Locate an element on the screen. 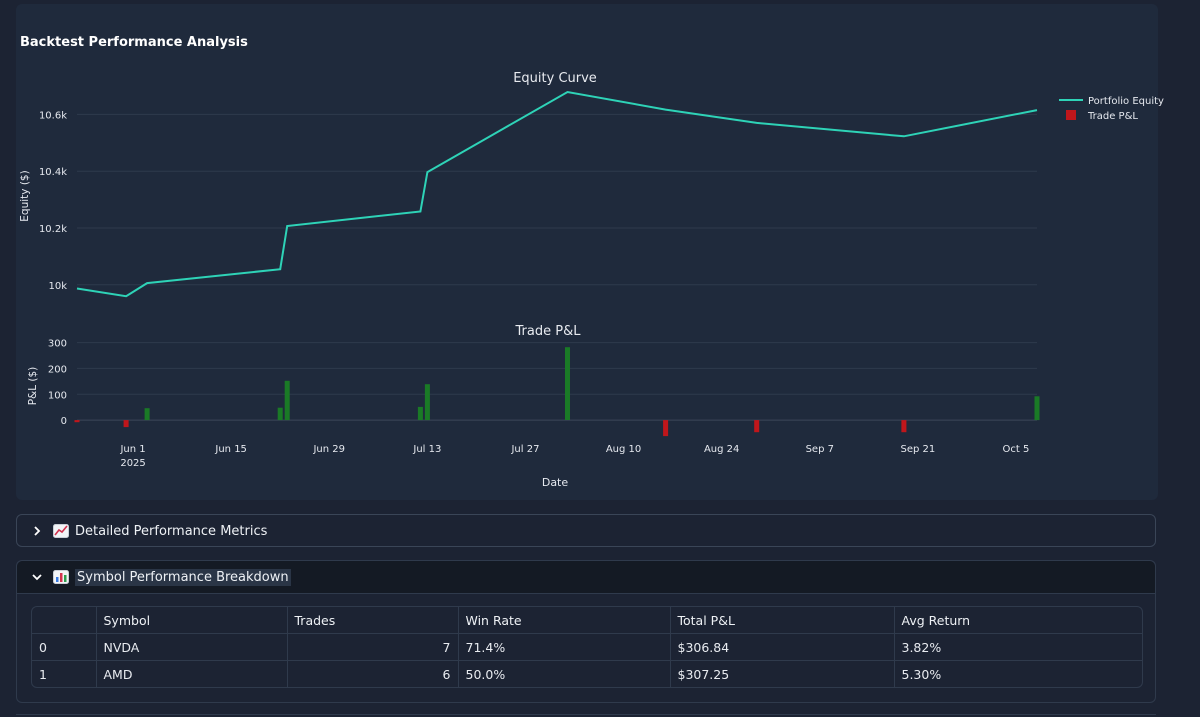  table-row: 0 NVDA 7 71.4% $306.84 3.82% is located at coordinates (587, 647).